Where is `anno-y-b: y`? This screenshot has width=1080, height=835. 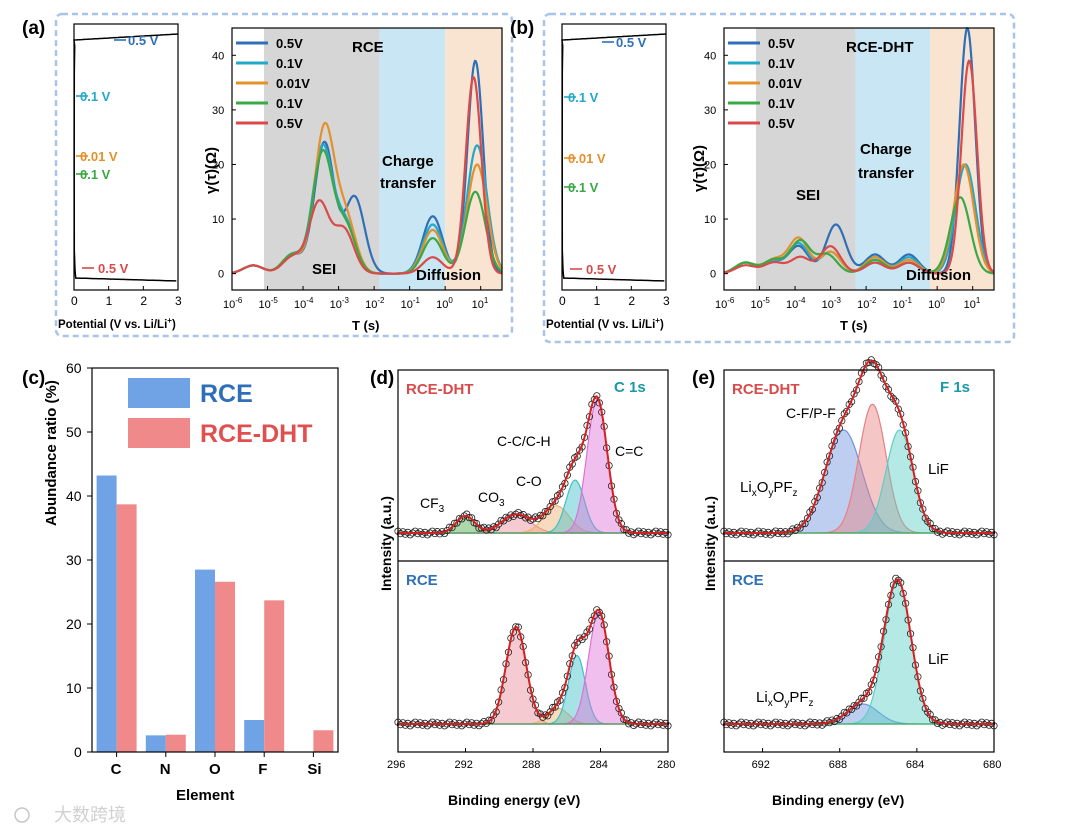
anno-y-b: y is located at coordinates (786, 703).